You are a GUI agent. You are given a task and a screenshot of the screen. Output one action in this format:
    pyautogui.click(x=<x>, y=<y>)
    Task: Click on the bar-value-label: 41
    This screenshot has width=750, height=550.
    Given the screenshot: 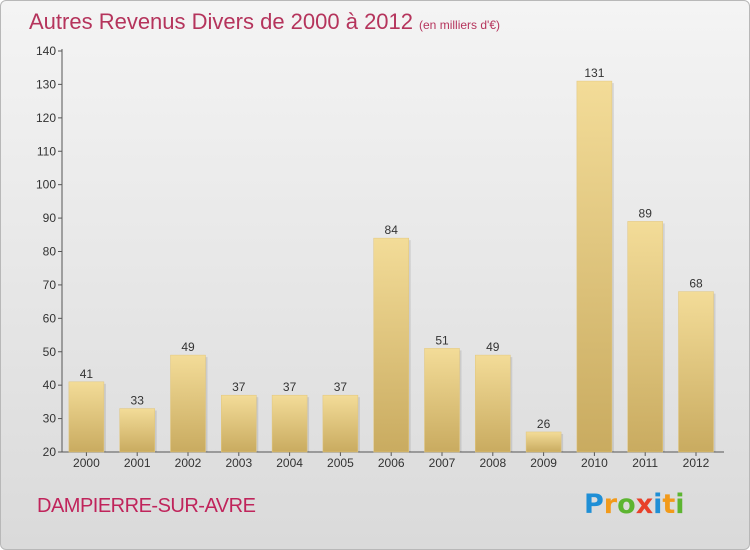 What is the action you would take?
    pyautogui.click(x=87, y=374)
    